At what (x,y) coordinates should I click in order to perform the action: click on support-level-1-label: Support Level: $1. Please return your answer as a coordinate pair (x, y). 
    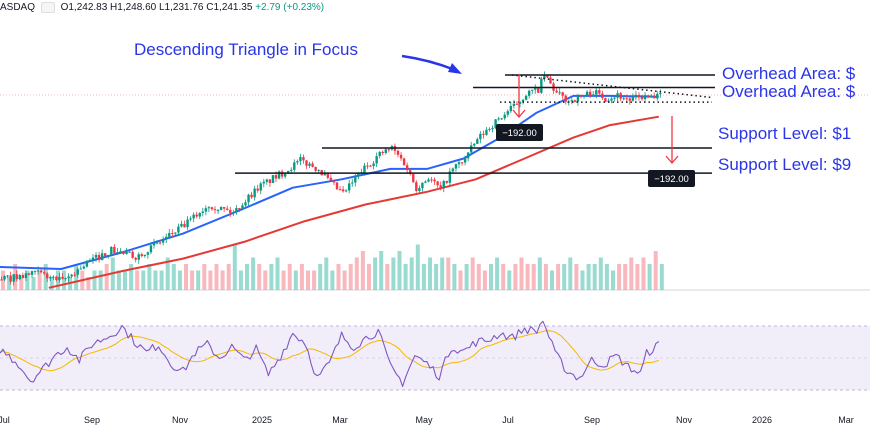
    Looking at the image, I should click on (784, 133).